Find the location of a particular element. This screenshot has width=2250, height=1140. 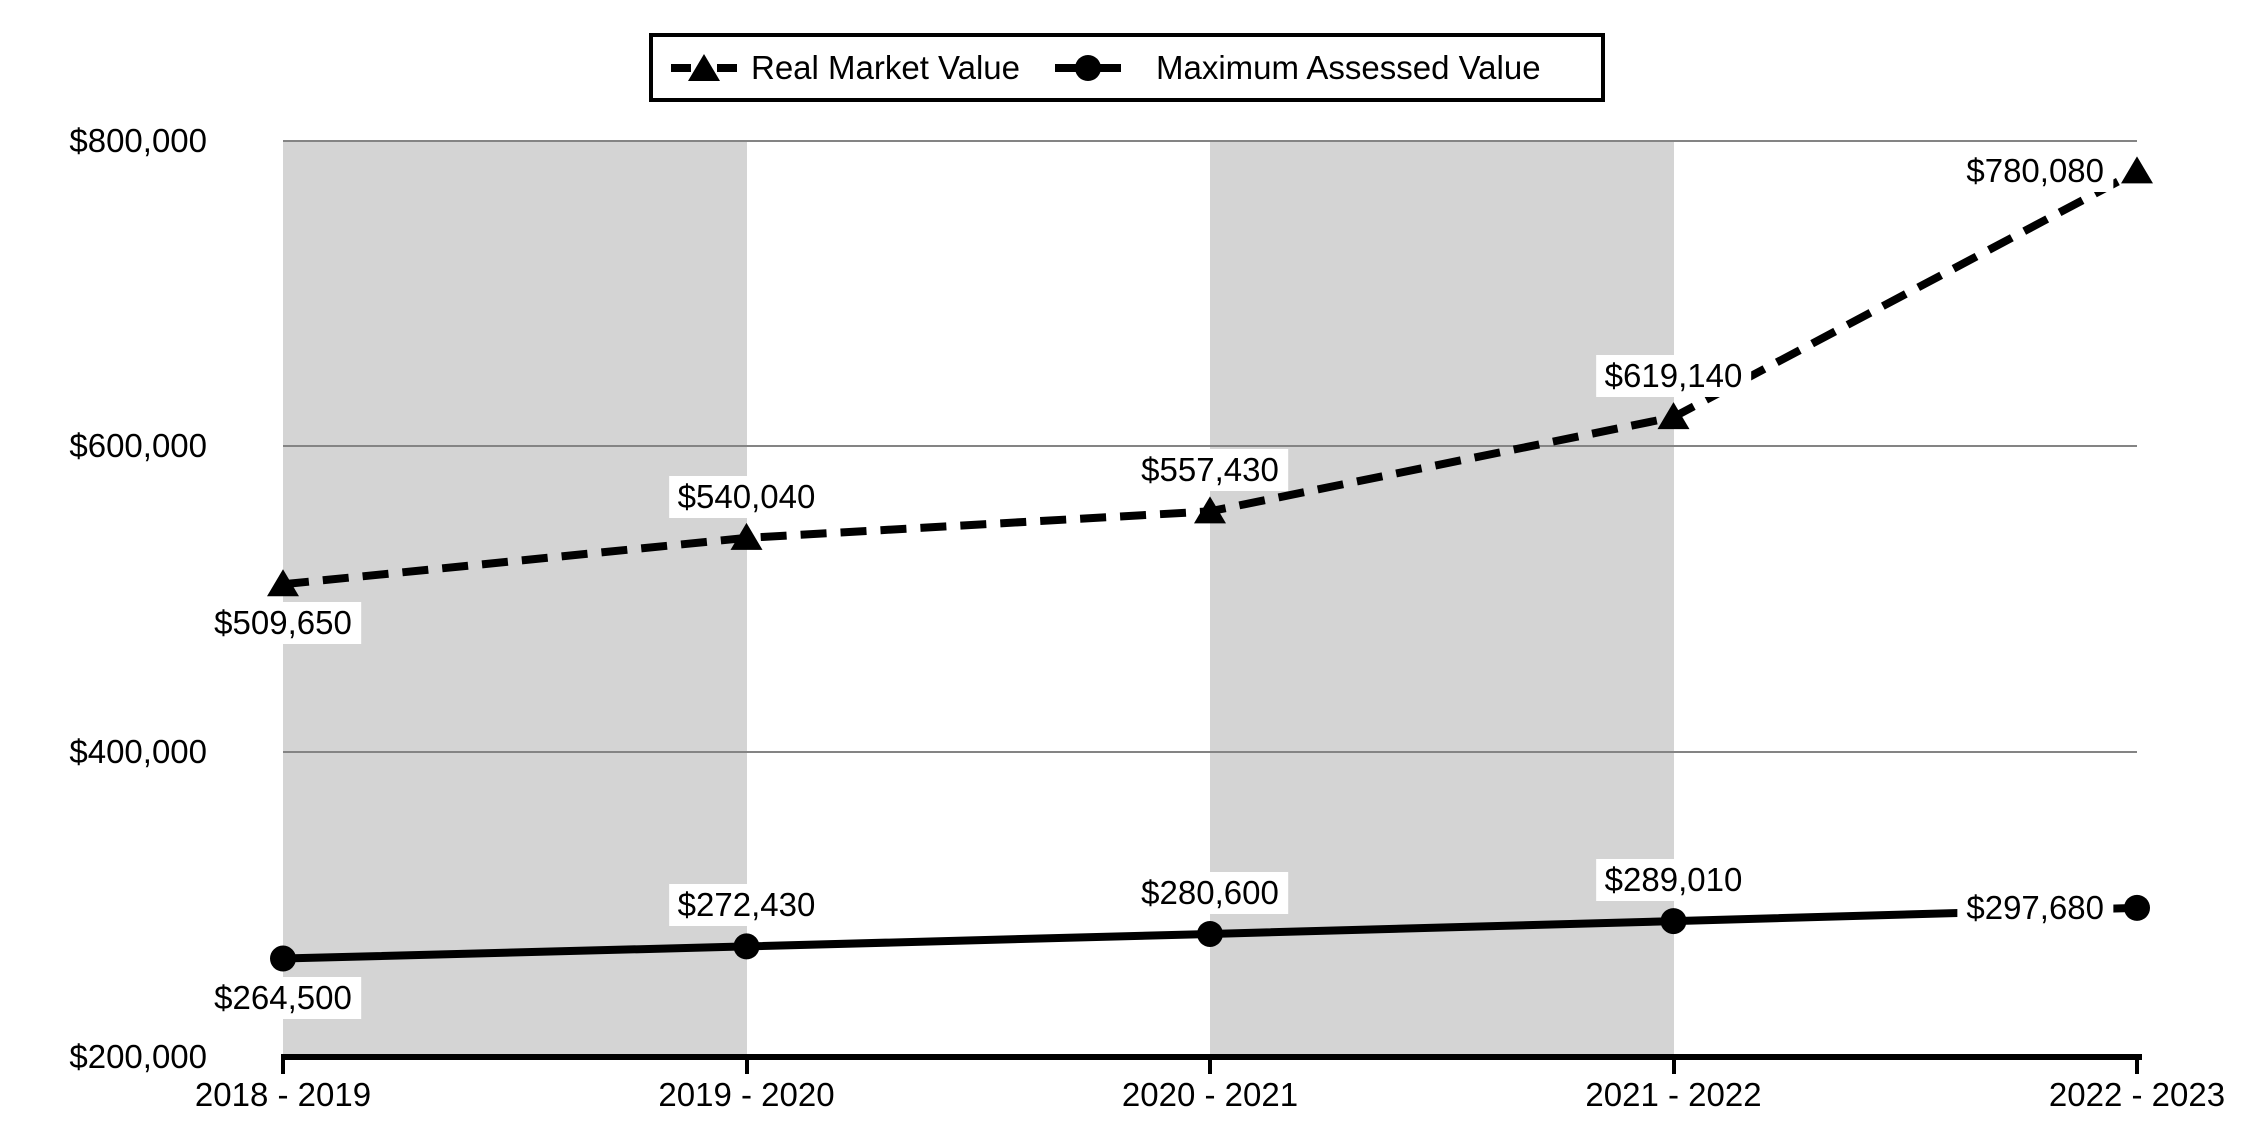

x-axis-tick-label: 2022 - 2023 is located at coordinates (2137, 1094).